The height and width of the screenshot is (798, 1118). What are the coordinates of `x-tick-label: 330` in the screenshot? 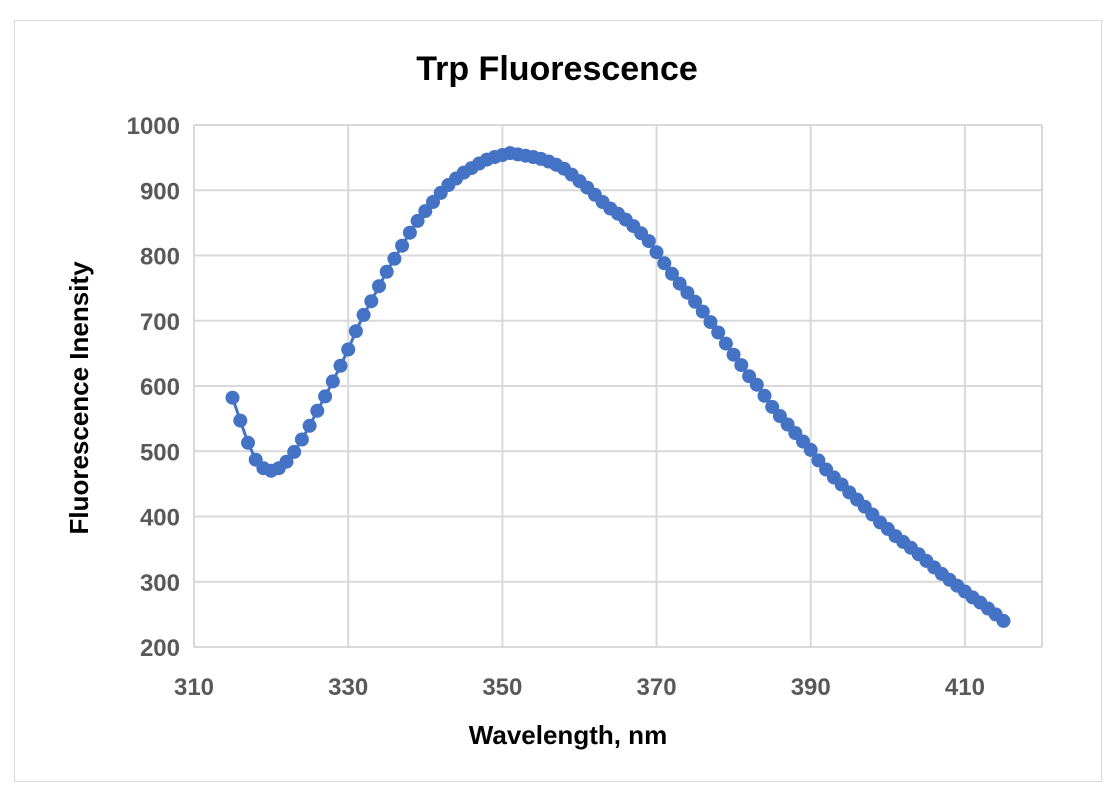 It's located at (348, 687).